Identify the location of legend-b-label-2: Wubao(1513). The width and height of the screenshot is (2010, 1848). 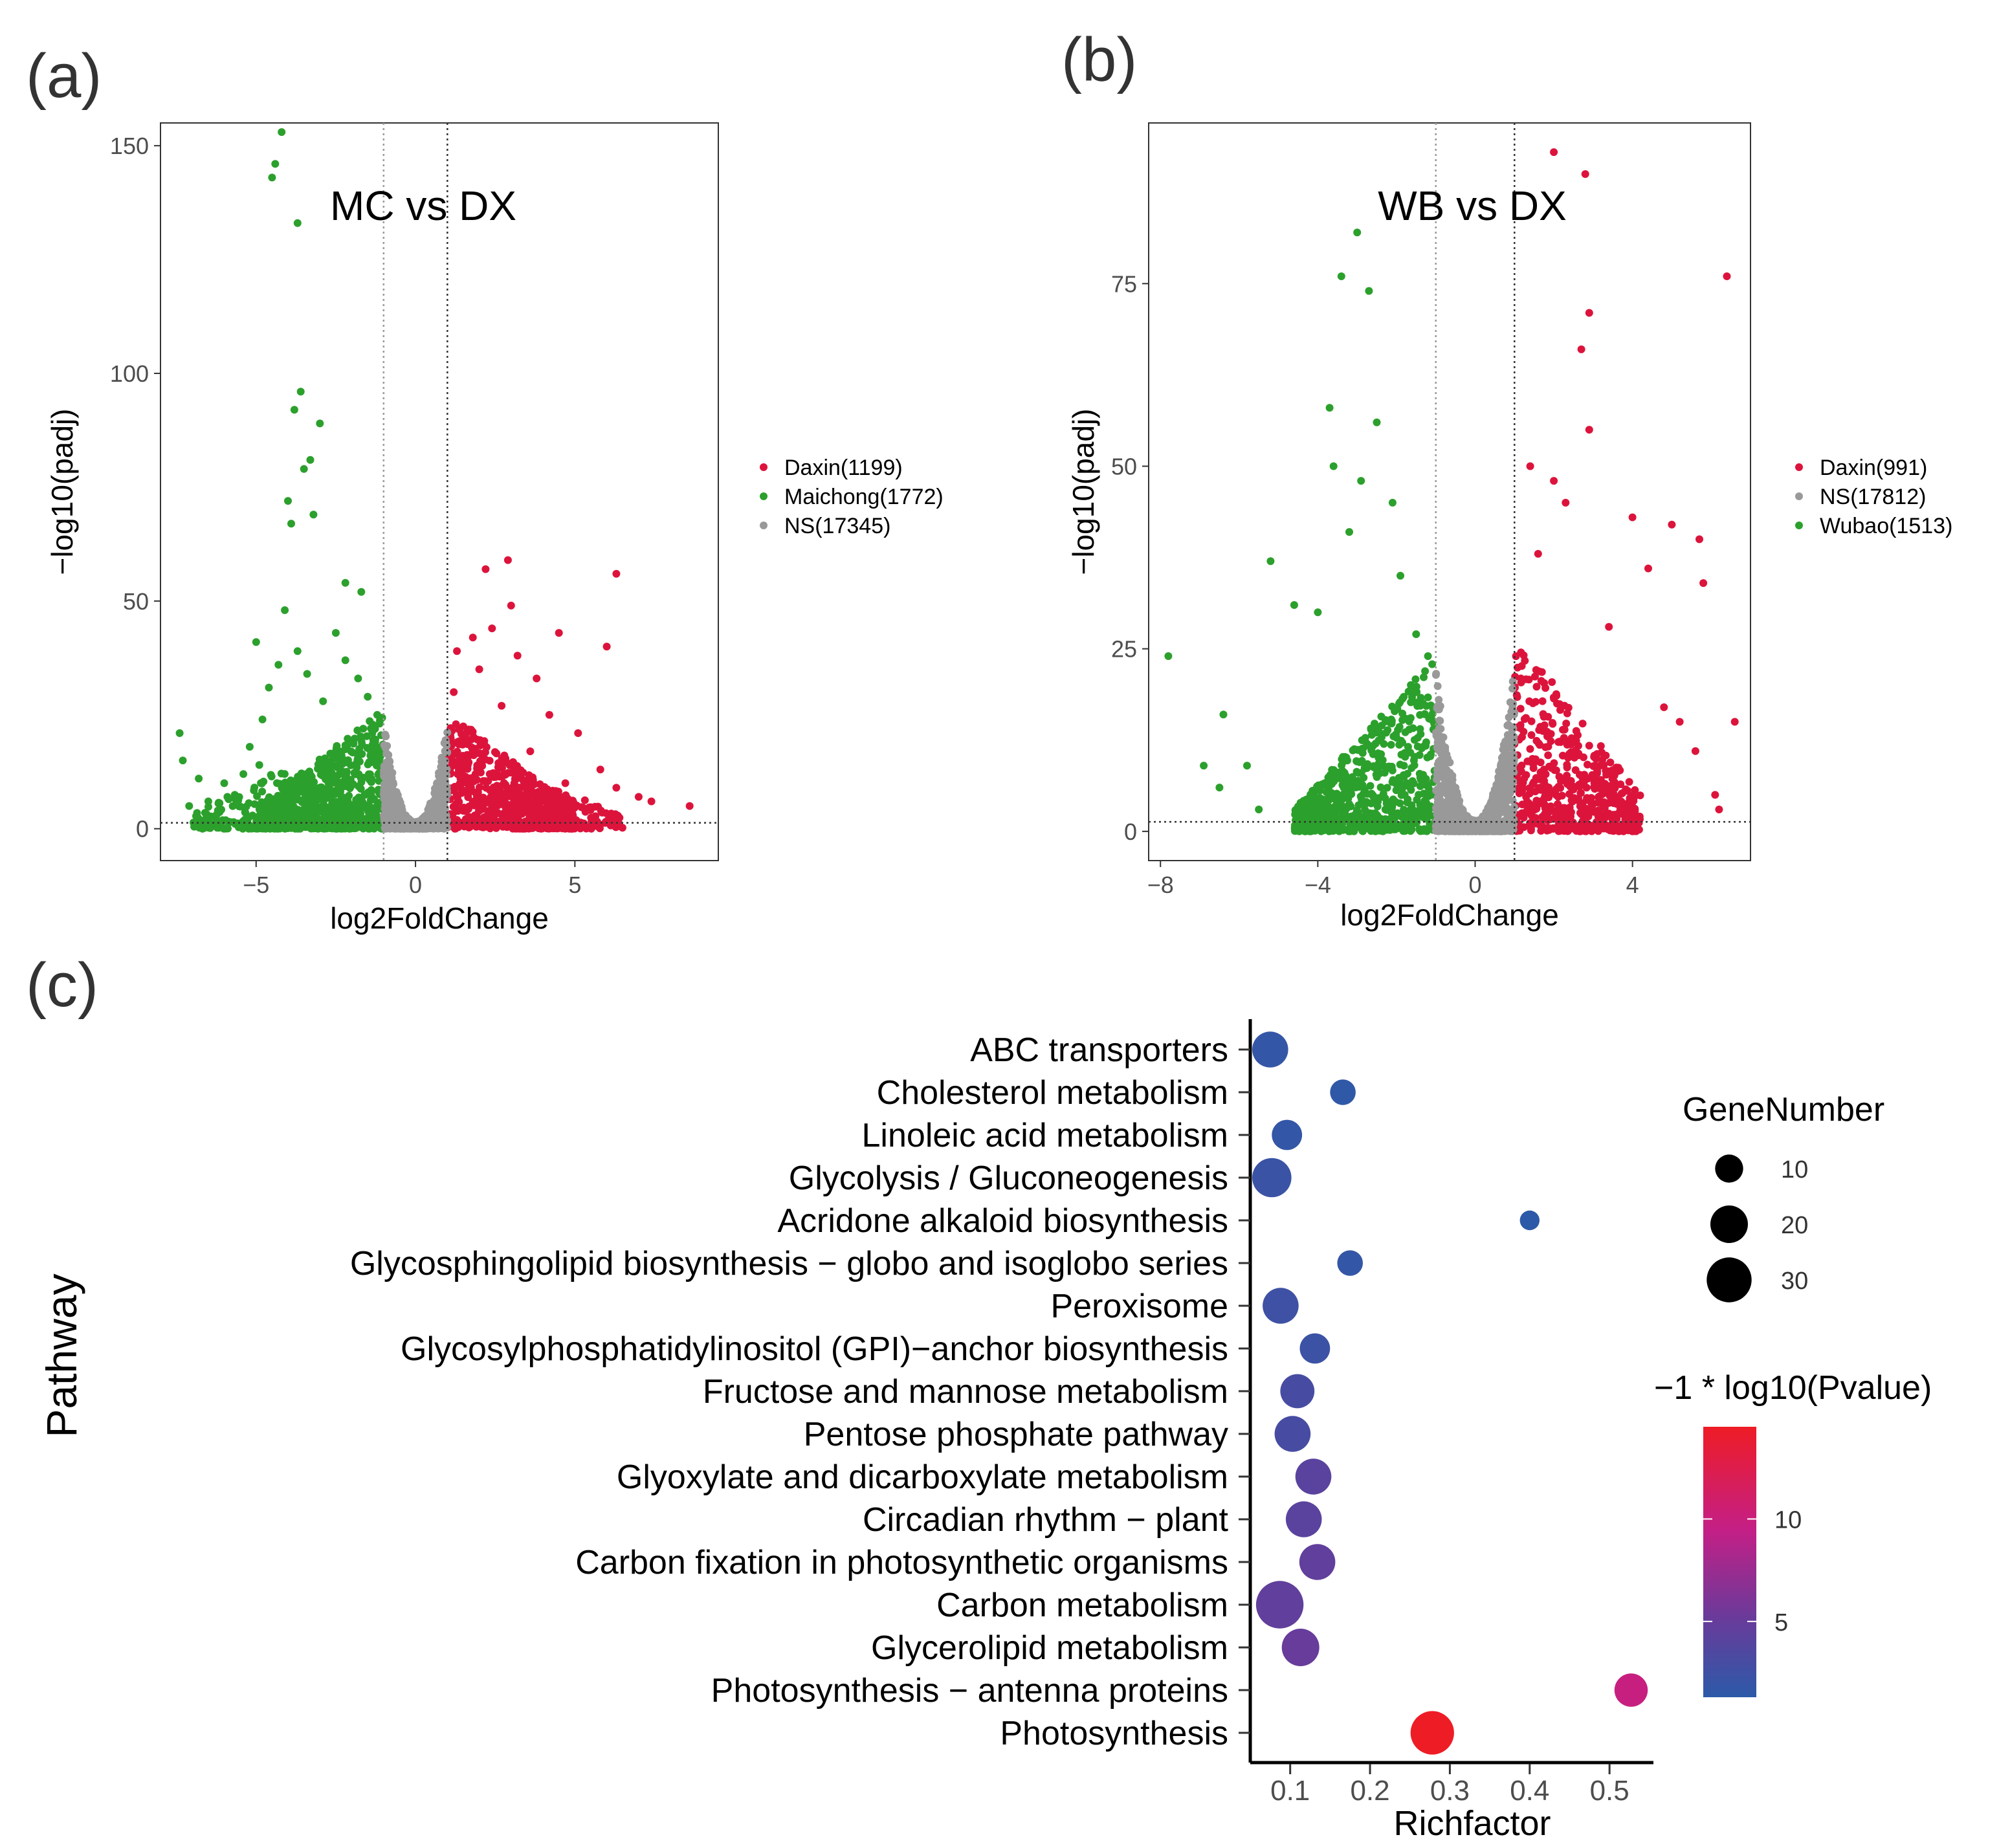
(1886, 526).